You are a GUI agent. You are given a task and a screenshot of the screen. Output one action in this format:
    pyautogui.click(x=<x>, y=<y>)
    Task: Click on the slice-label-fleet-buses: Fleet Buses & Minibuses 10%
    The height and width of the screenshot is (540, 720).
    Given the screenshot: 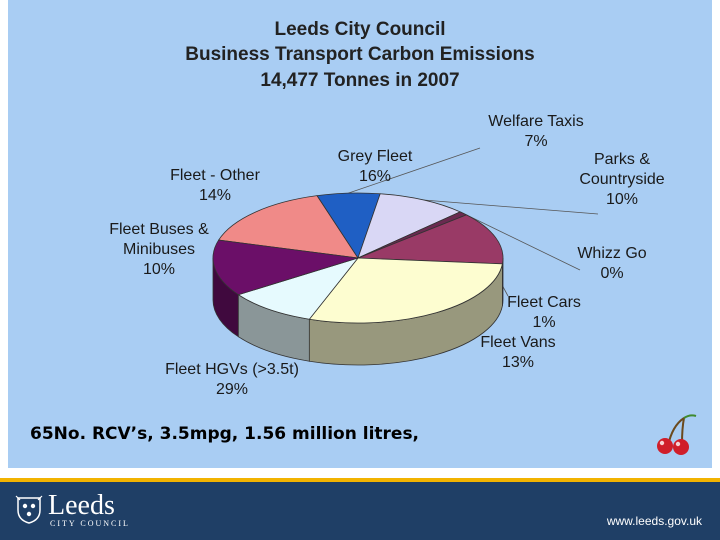 What is the action you would take?
    pyautogui.click(x=159, y=249)
    